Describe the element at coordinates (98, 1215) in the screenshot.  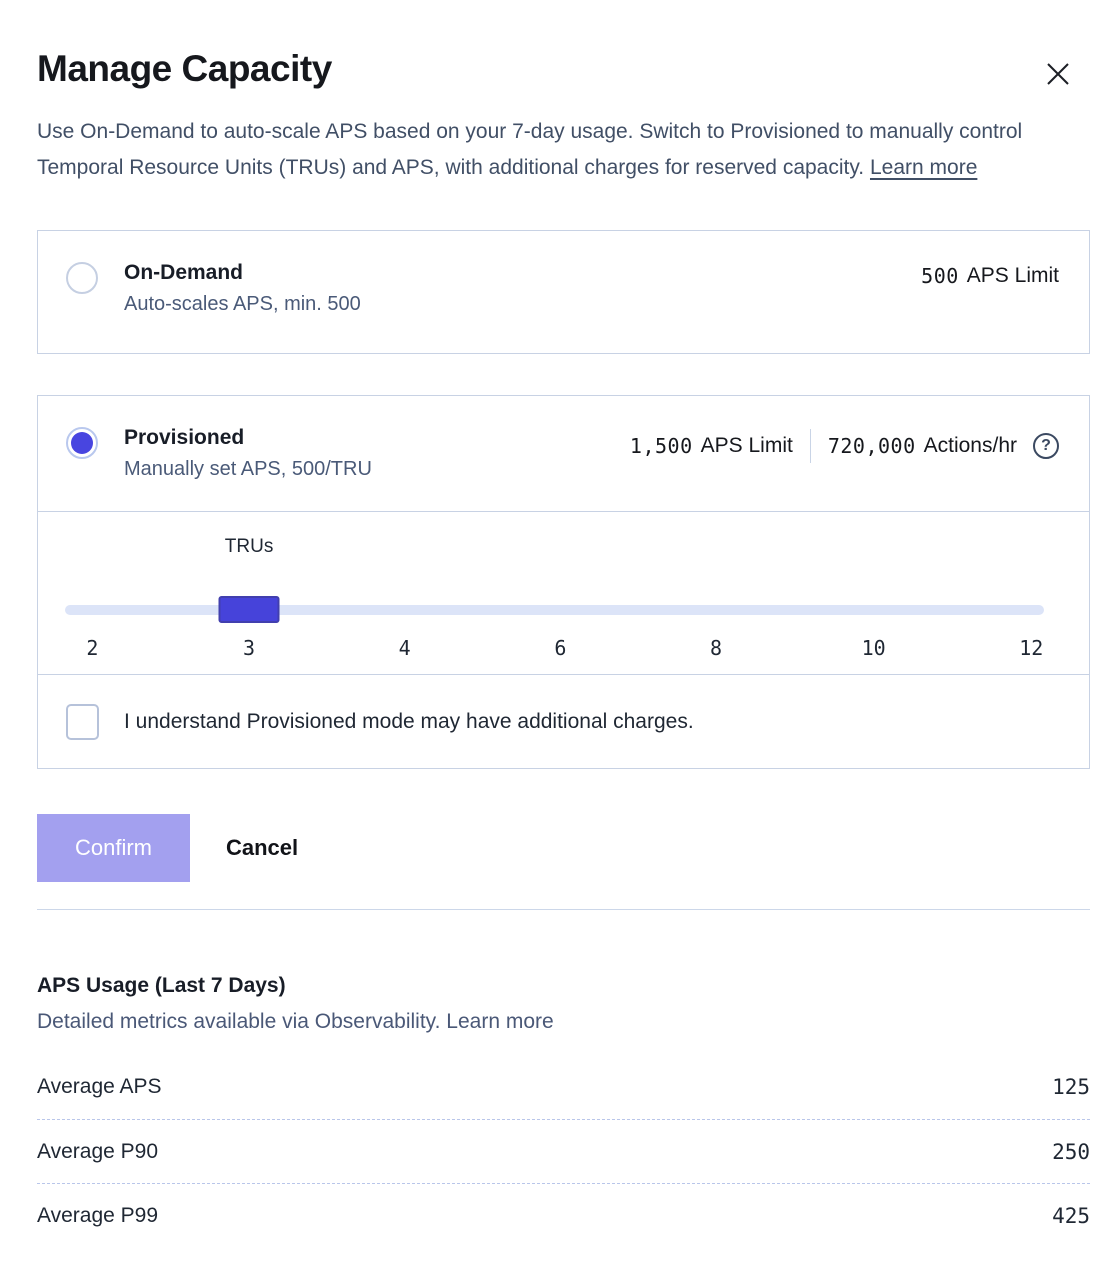
I see `usage-row-label: Average P99` at that location.